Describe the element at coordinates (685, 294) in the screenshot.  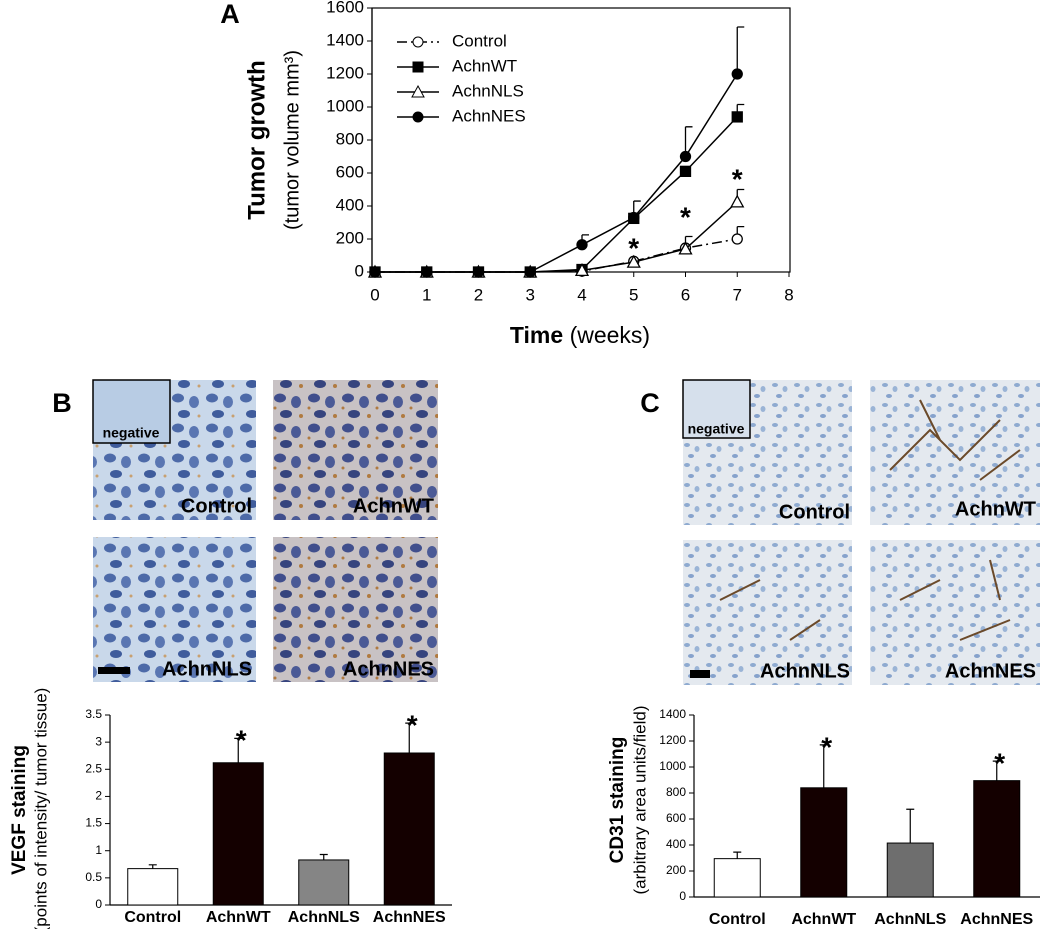
I see `x-tick-label: 6` at that location.